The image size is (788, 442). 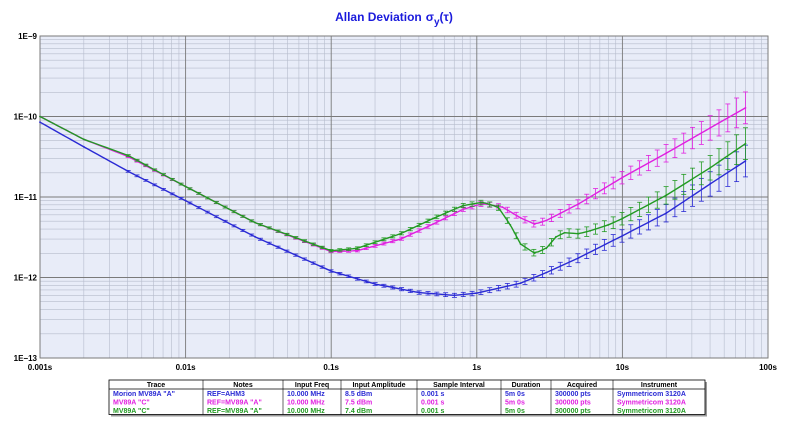 I want to click on table-header-cell: Input Amplitude, so click(x=378, y=385).